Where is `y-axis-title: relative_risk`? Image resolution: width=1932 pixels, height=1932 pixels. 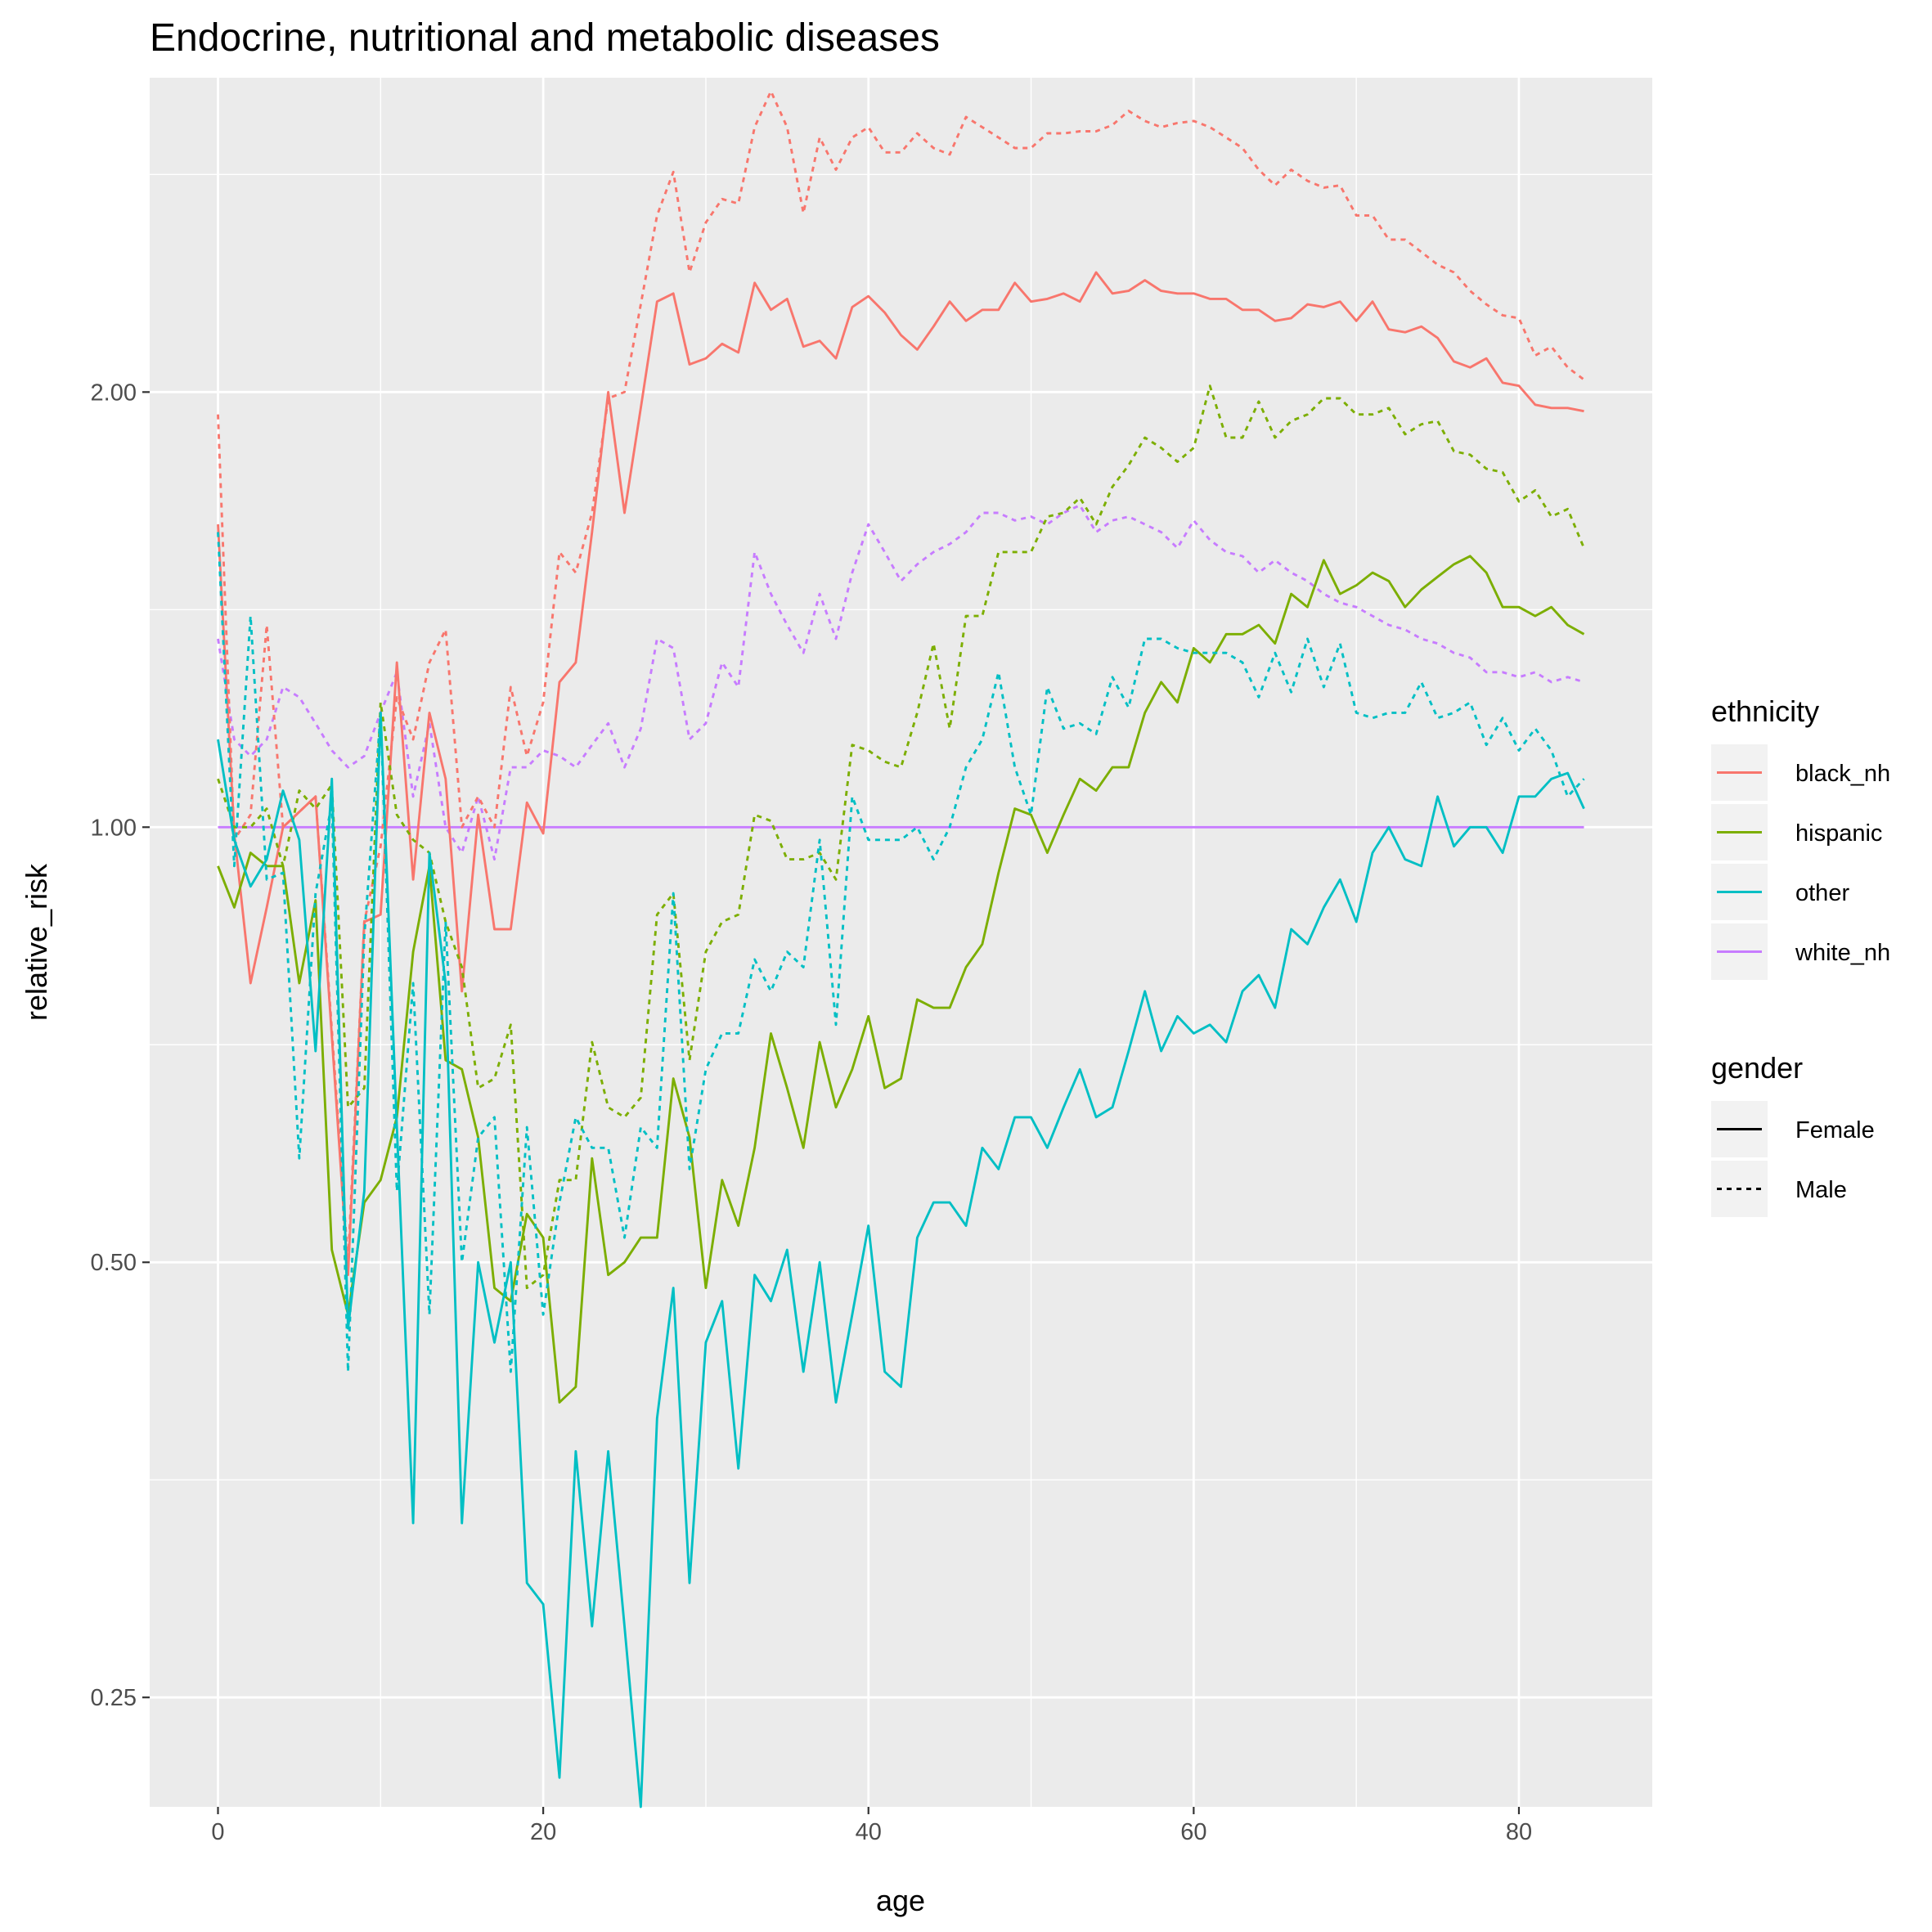 y-axis-title: relative_risk is located at coordinates (36, 942).